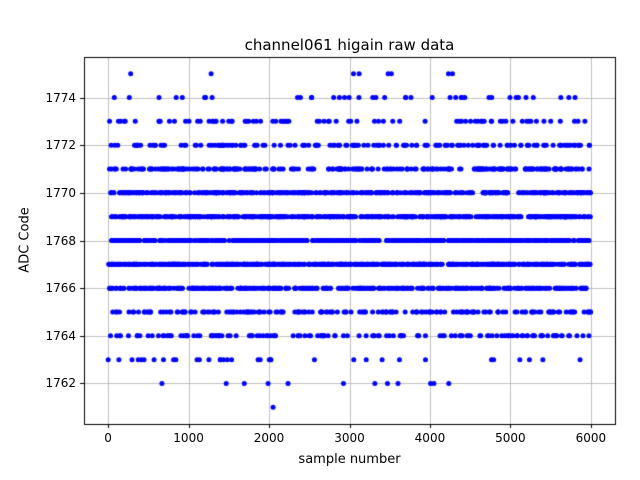 Image resolution: width=640 pixels, height=480 pixels. I want to click on x-tick-label: 5000, so click(510, 438).